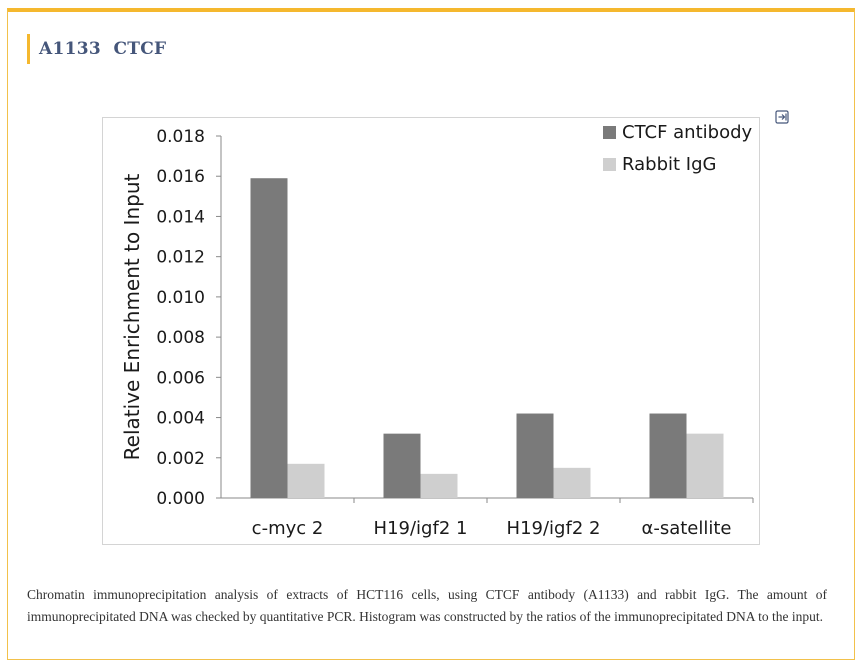  I want to click on section-header: A1133 CTCF, so click(96, 49).